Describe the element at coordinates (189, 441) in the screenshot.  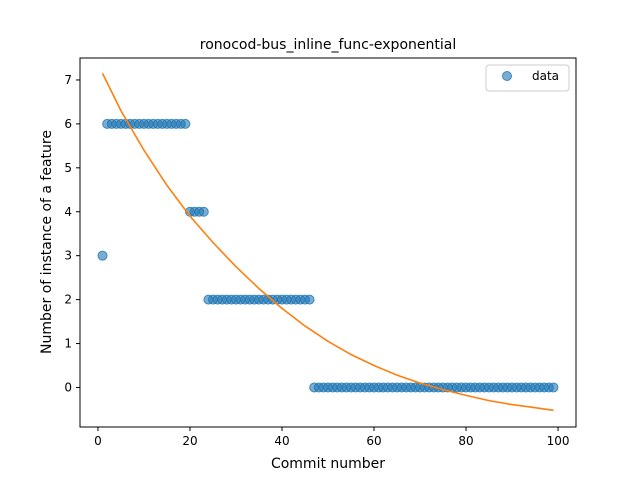
I see `x-tick-label: 20` at that location.